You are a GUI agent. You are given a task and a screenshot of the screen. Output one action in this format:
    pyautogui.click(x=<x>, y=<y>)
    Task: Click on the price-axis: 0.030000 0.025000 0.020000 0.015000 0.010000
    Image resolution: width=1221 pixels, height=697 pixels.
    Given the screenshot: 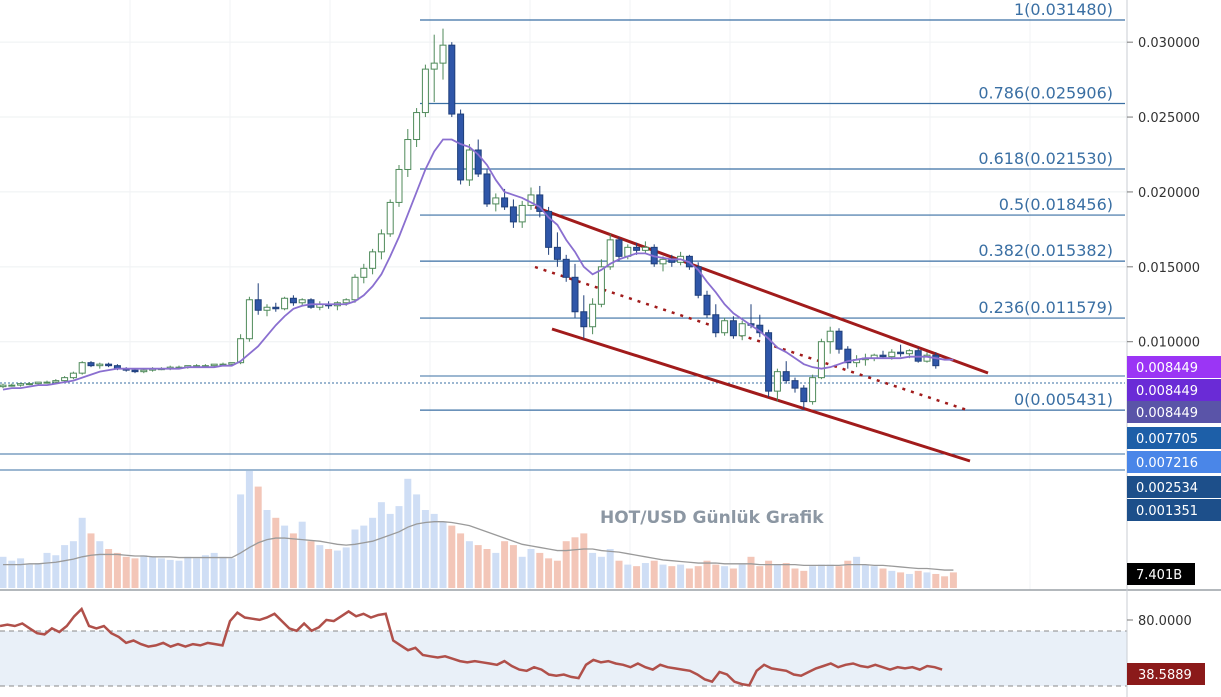 What is the action you would take?
    pyautogui.click(x=1163, y=193)
    